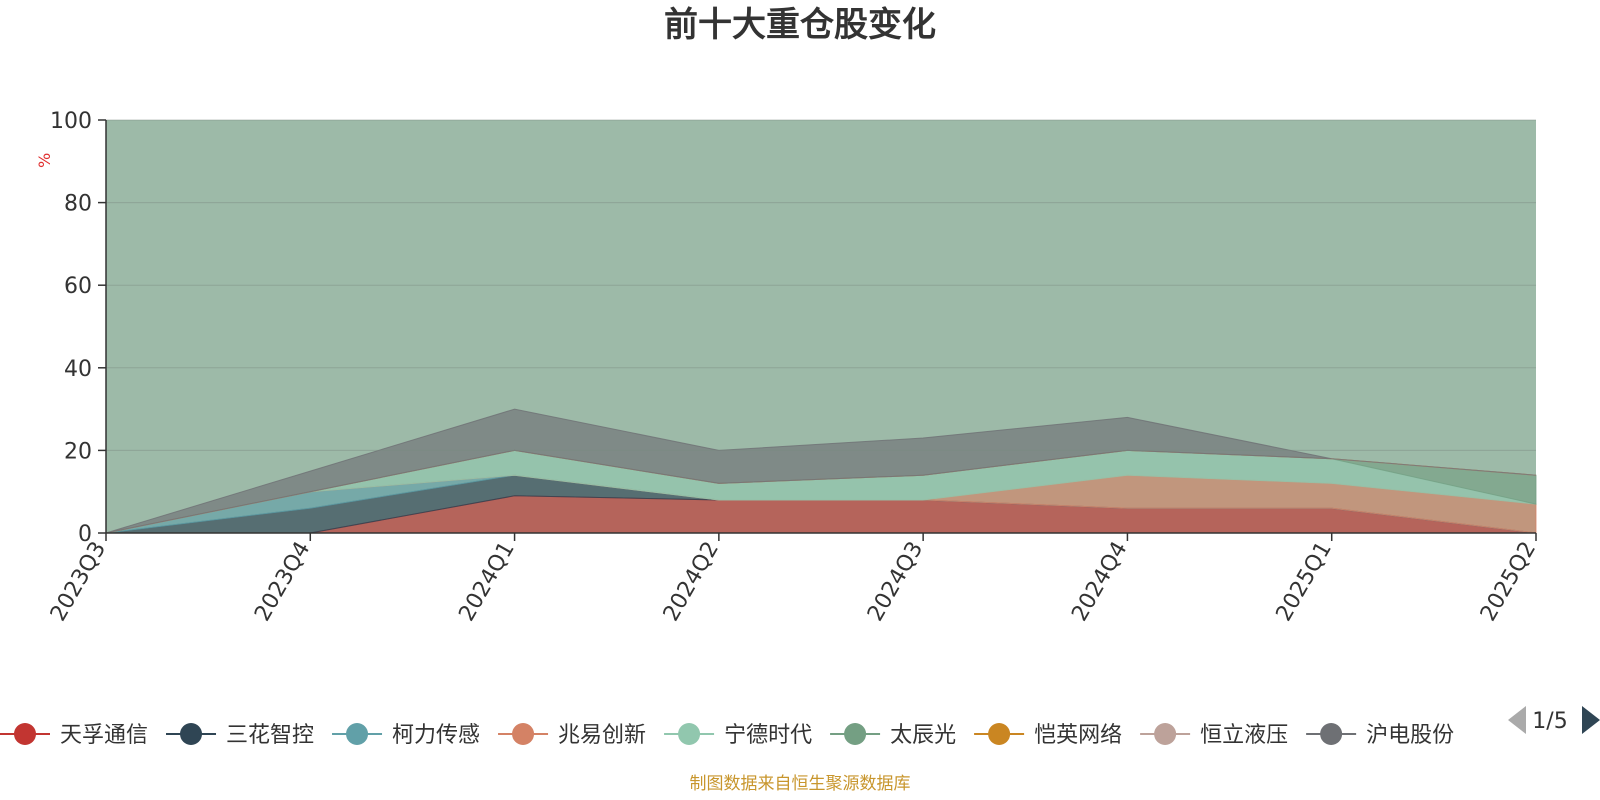 Image resolution: width=1600 pixels, height=800 pixels. What do you see at coordinates (768, 735) in the screenshot?
I see `legend-label: 宁德时代` at bounding box center [768, 735].